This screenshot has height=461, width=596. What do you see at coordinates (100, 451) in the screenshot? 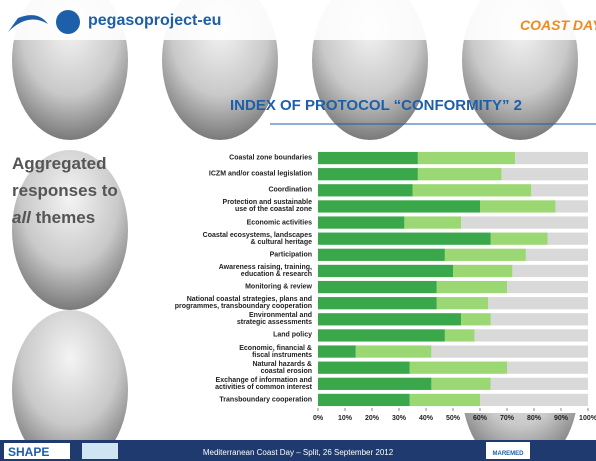
I see `partner-logo` at bounding box center [100, 451].